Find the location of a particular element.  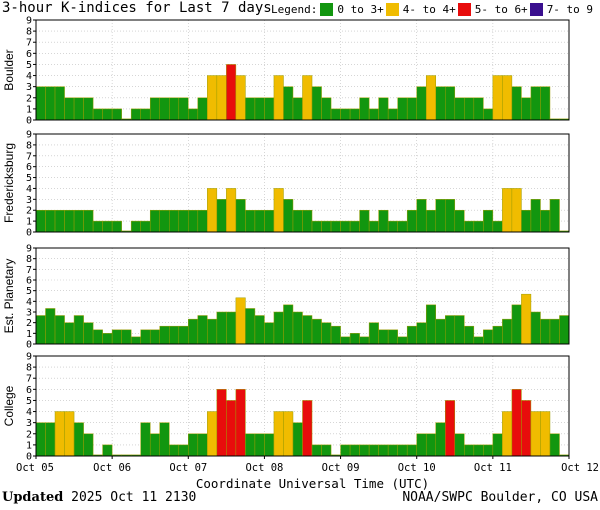

x-tick-label: Oct 05 is located at coordinates (35, 468).